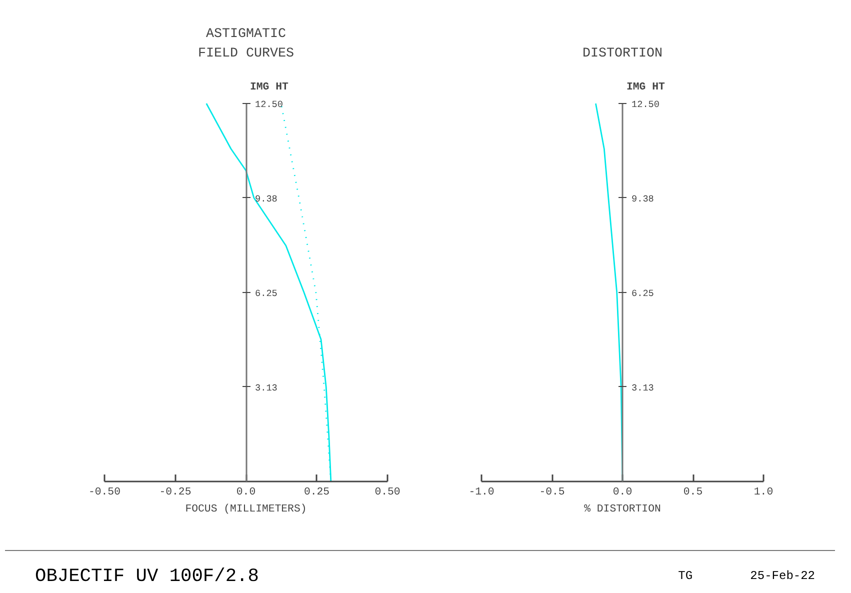 The height and width of the screenshot is (593, 851). I want to click on line-series, so click(609, 292).